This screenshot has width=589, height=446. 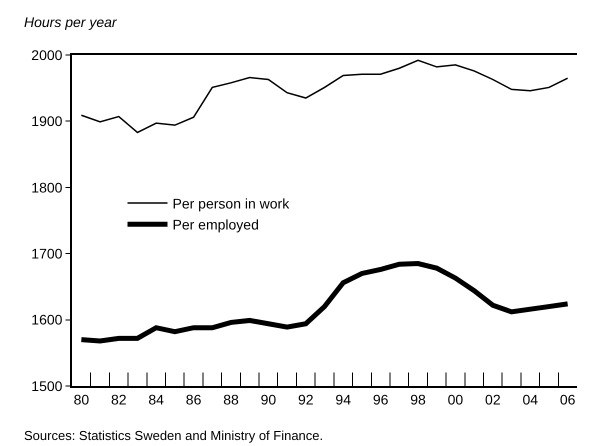 I want to click on x-tick-label: 88, so click(x=231, y=400).